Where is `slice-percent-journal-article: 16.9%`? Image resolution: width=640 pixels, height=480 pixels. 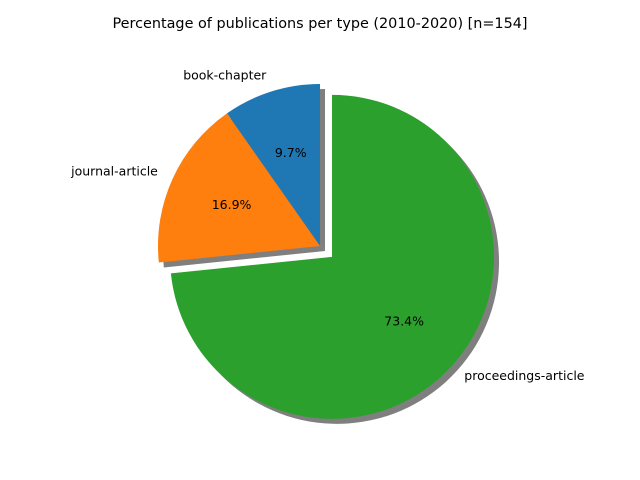 slice-percent-journal-article: 16.9% is located at coordinates (232, 204).